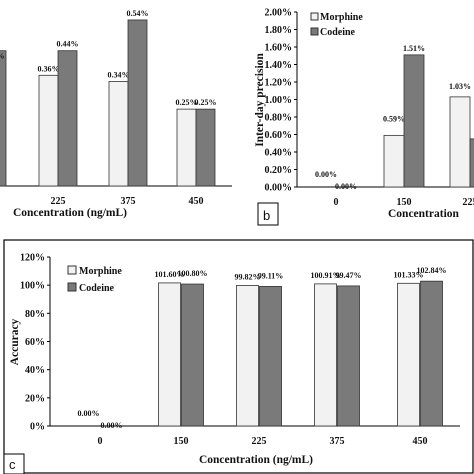 This screenshot has width=474, height=474. What do you see at coordinates (94, 279) in the screenshot?
I see `panel-c-legend: Morphine Codeine` at bounding box center [94, 279].